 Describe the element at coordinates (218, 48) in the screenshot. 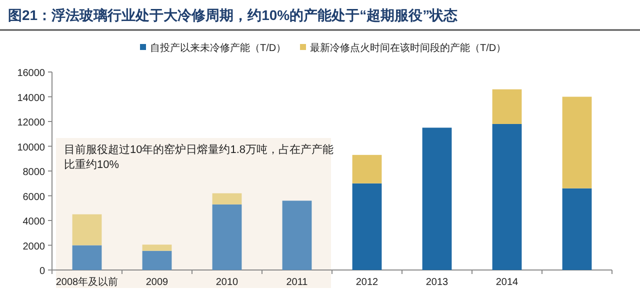

I see `legend-label: 自投产以来未冷修产能（T/D）` at that location.